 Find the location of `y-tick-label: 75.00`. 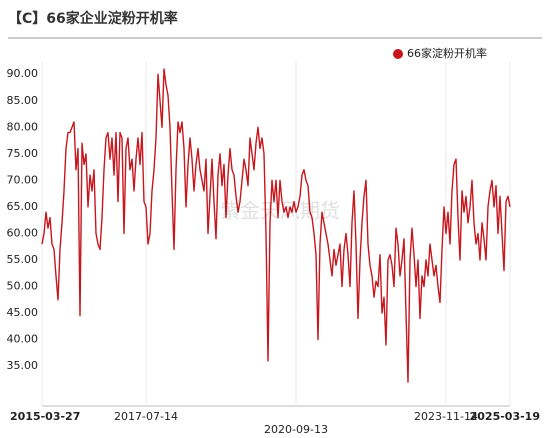

y-tick-label: 75.00 is located at coordinates (23, 153).